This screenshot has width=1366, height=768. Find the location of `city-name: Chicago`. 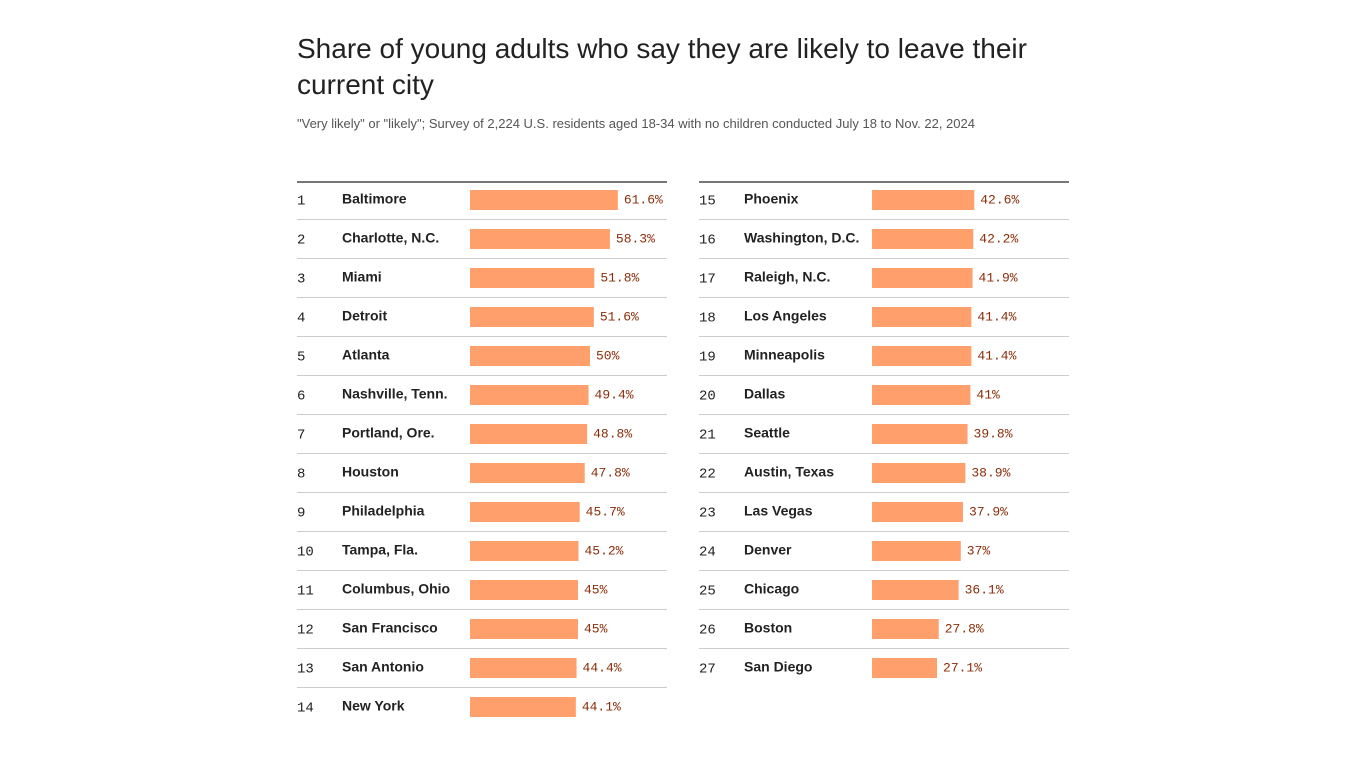

city-name: Chicago is located at coordinates (771, 589).